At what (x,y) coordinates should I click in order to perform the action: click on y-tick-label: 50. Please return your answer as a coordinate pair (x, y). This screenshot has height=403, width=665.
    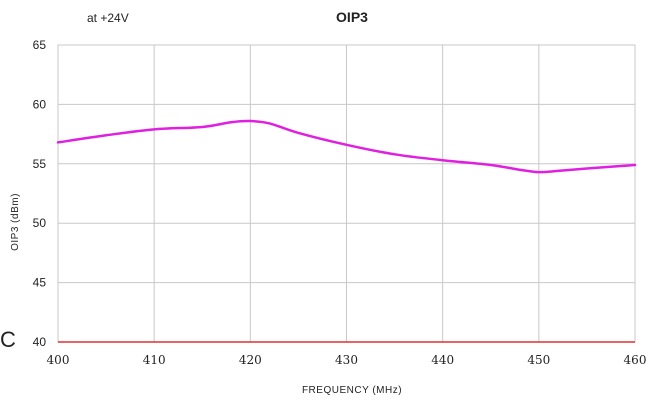
    Looking at the image, I should click on (40, 223).